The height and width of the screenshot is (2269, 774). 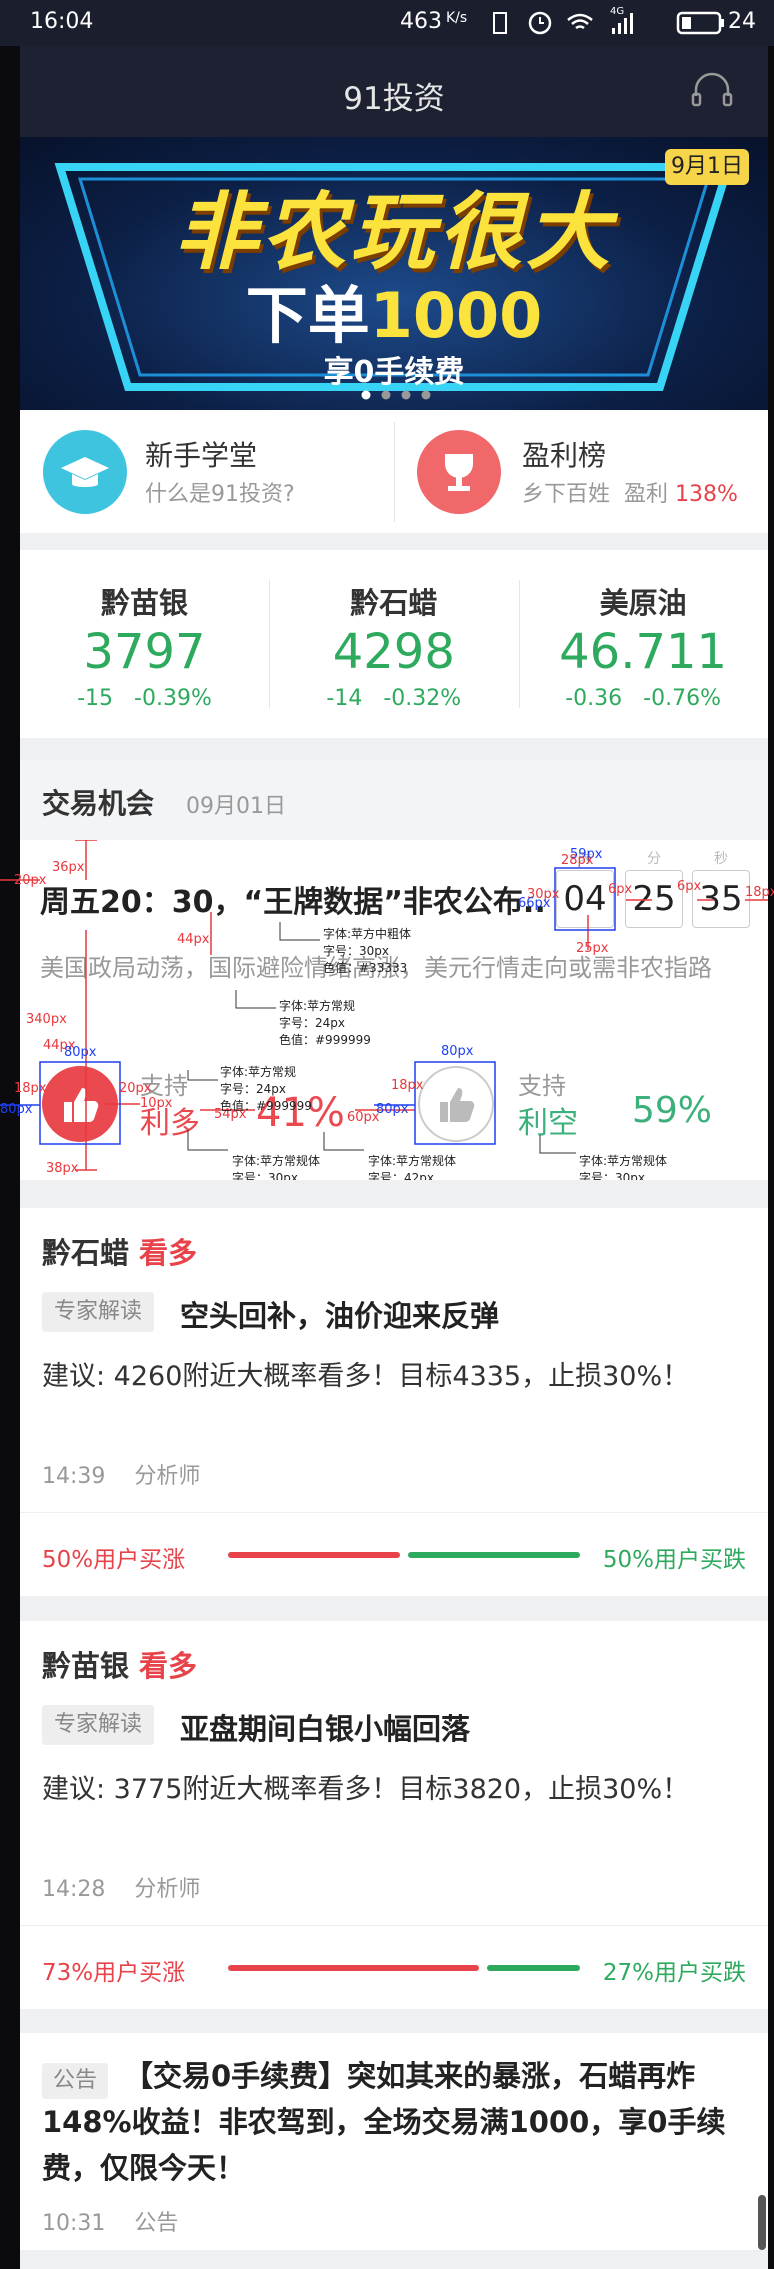 I want to click on annotation-guides, so click(x=384, y=1005).